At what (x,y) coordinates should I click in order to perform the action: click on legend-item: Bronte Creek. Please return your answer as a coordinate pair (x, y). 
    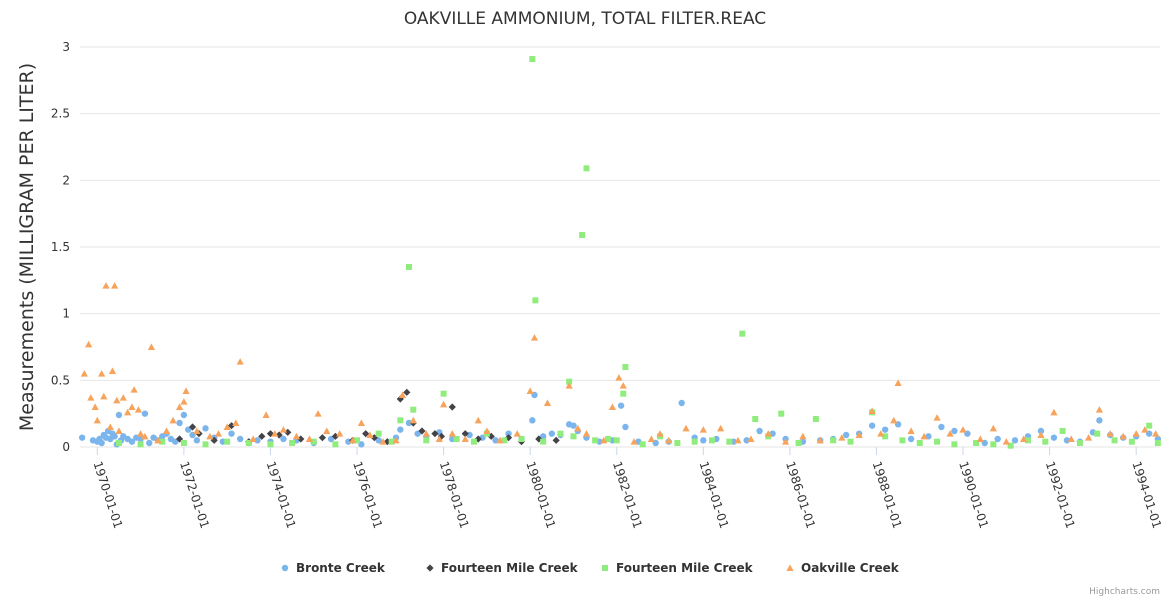
    Looking at the image, I should click on (333, 568).